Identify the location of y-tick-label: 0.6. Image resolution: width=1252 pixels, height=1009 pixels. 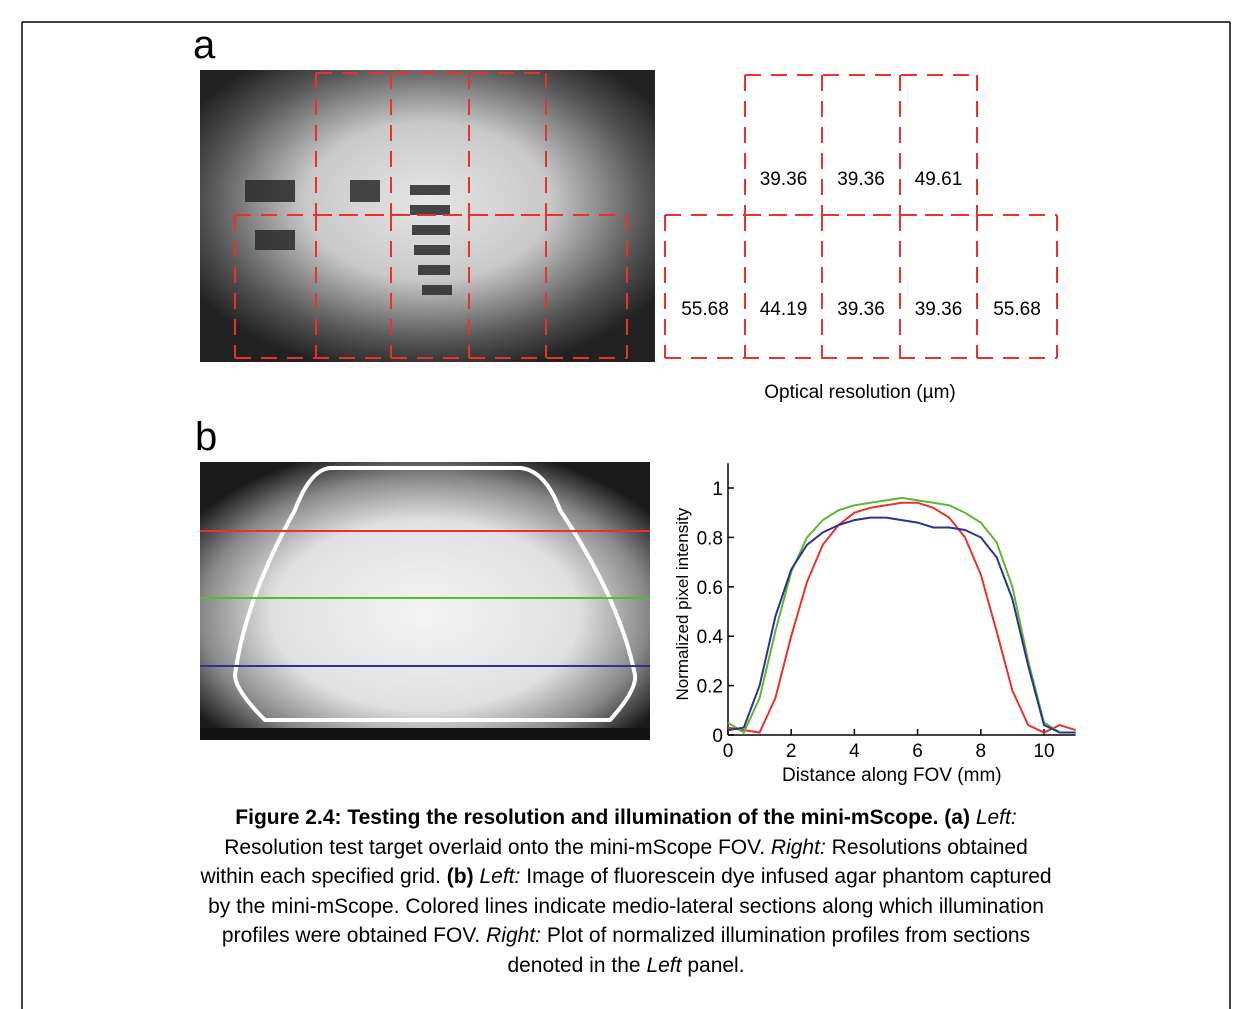
(710, 588).